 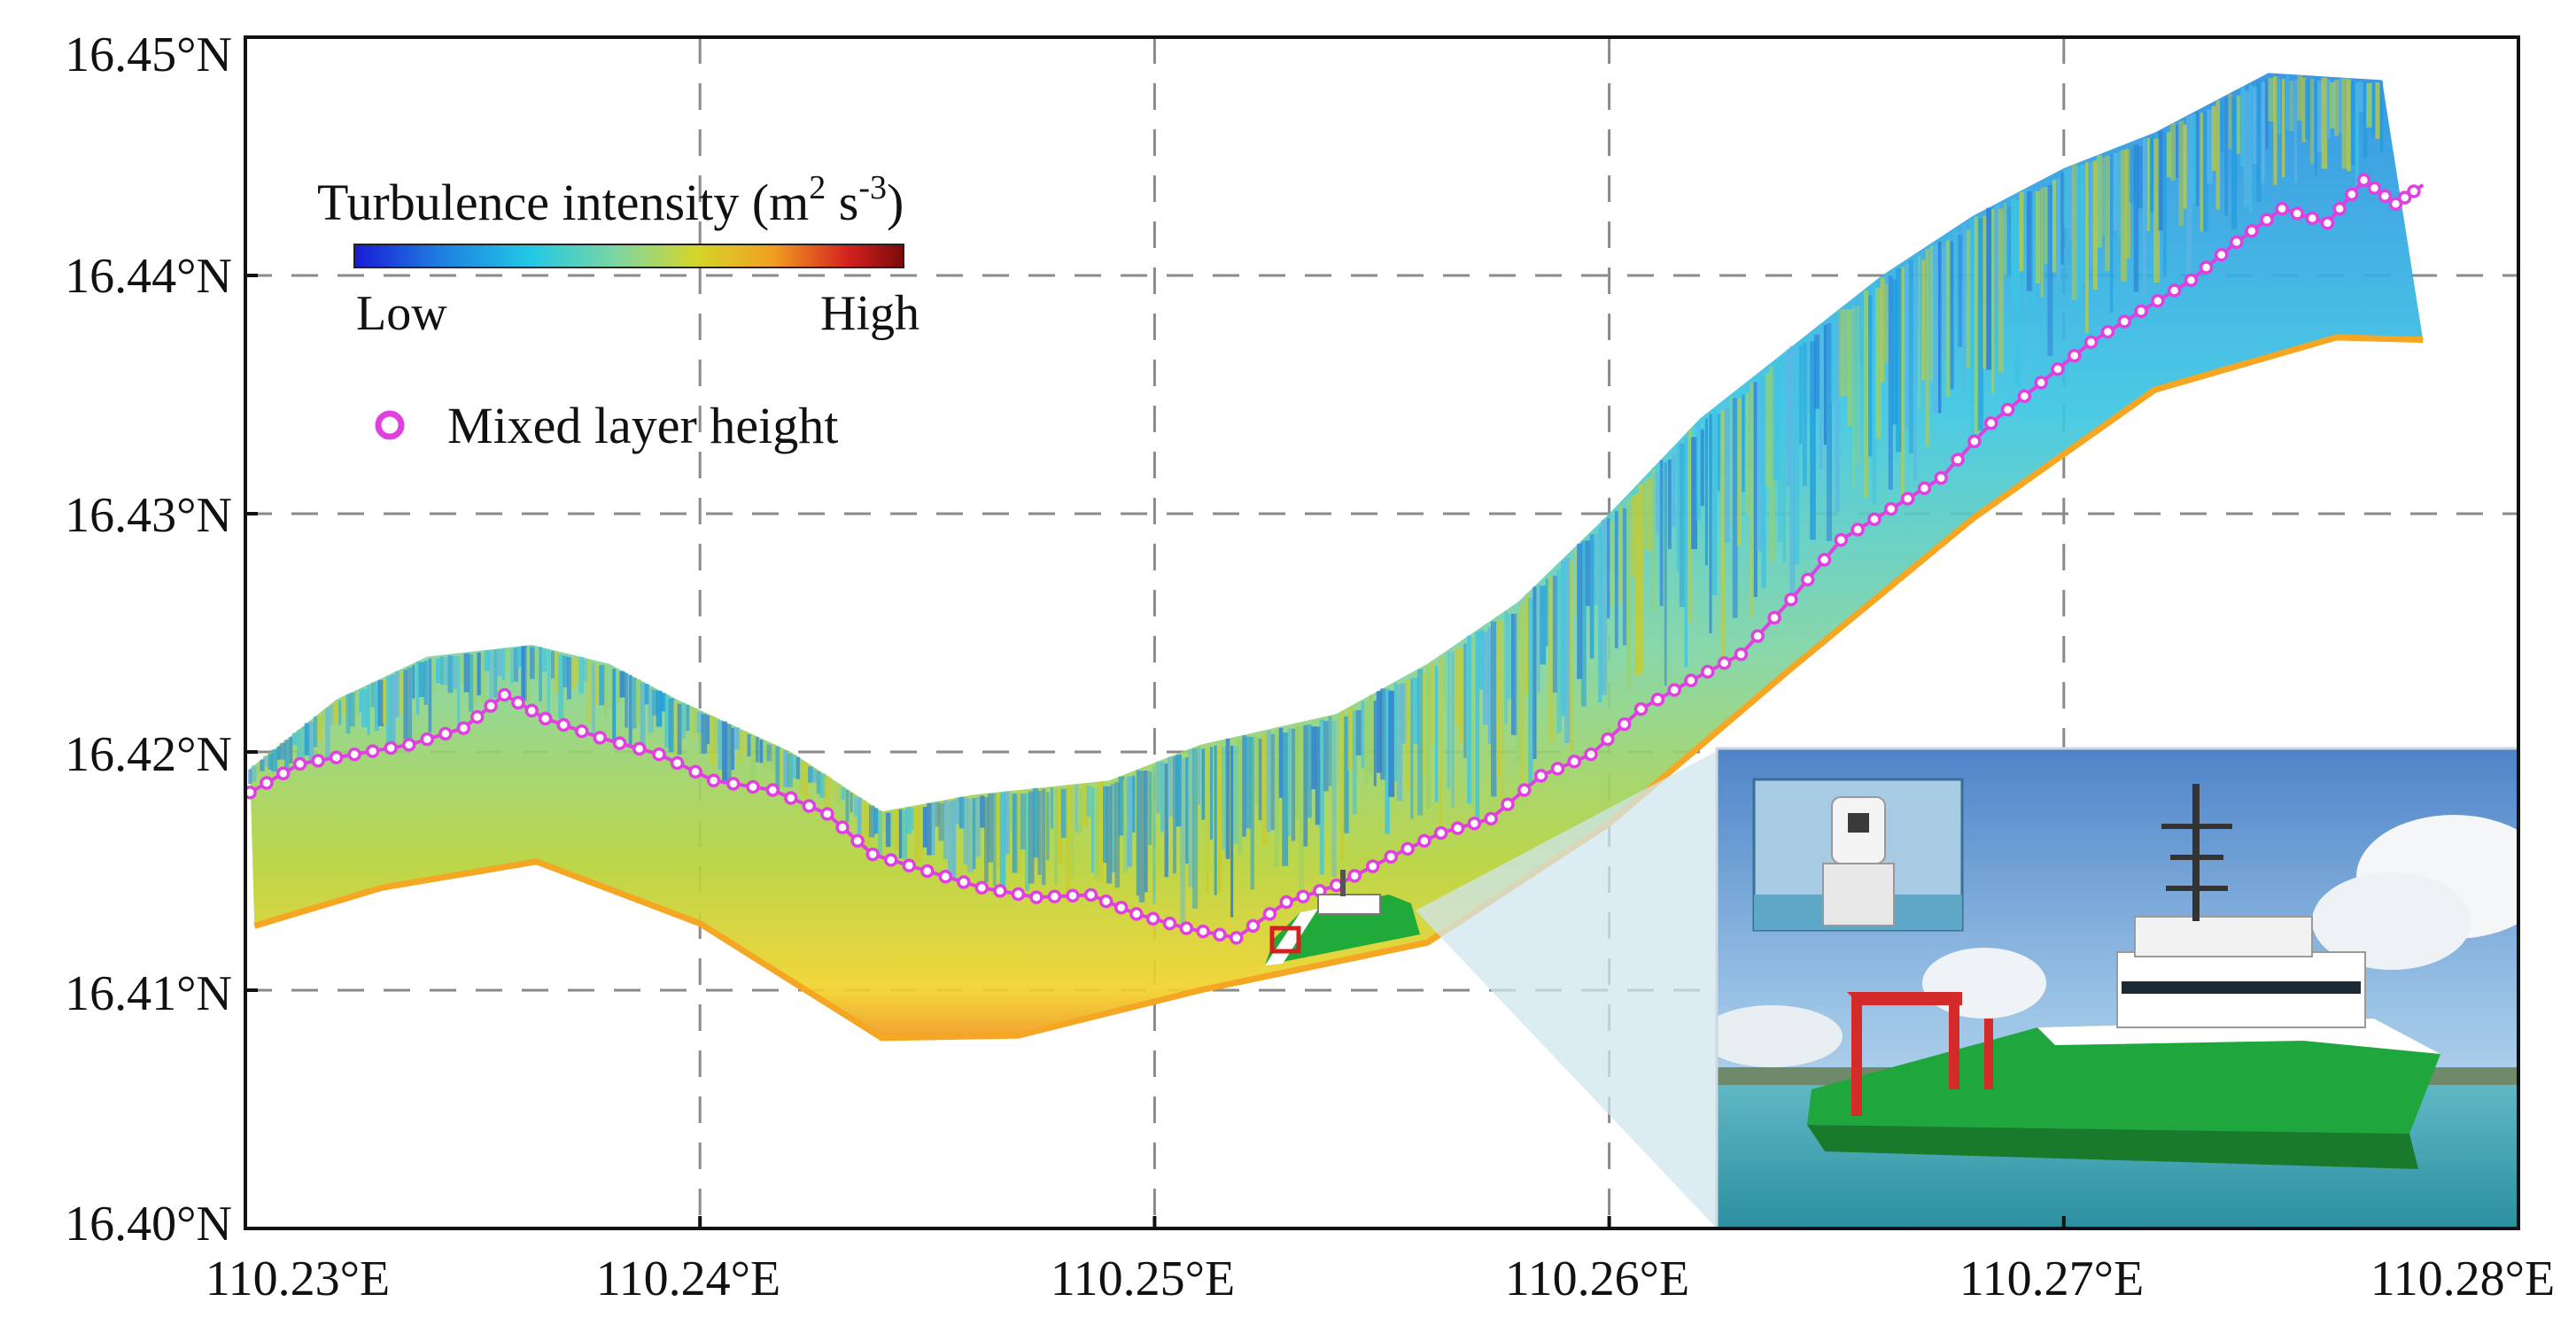 I want to click on mixed-layer-legend-label: Mixed layer height, so click(x=642, y=426).